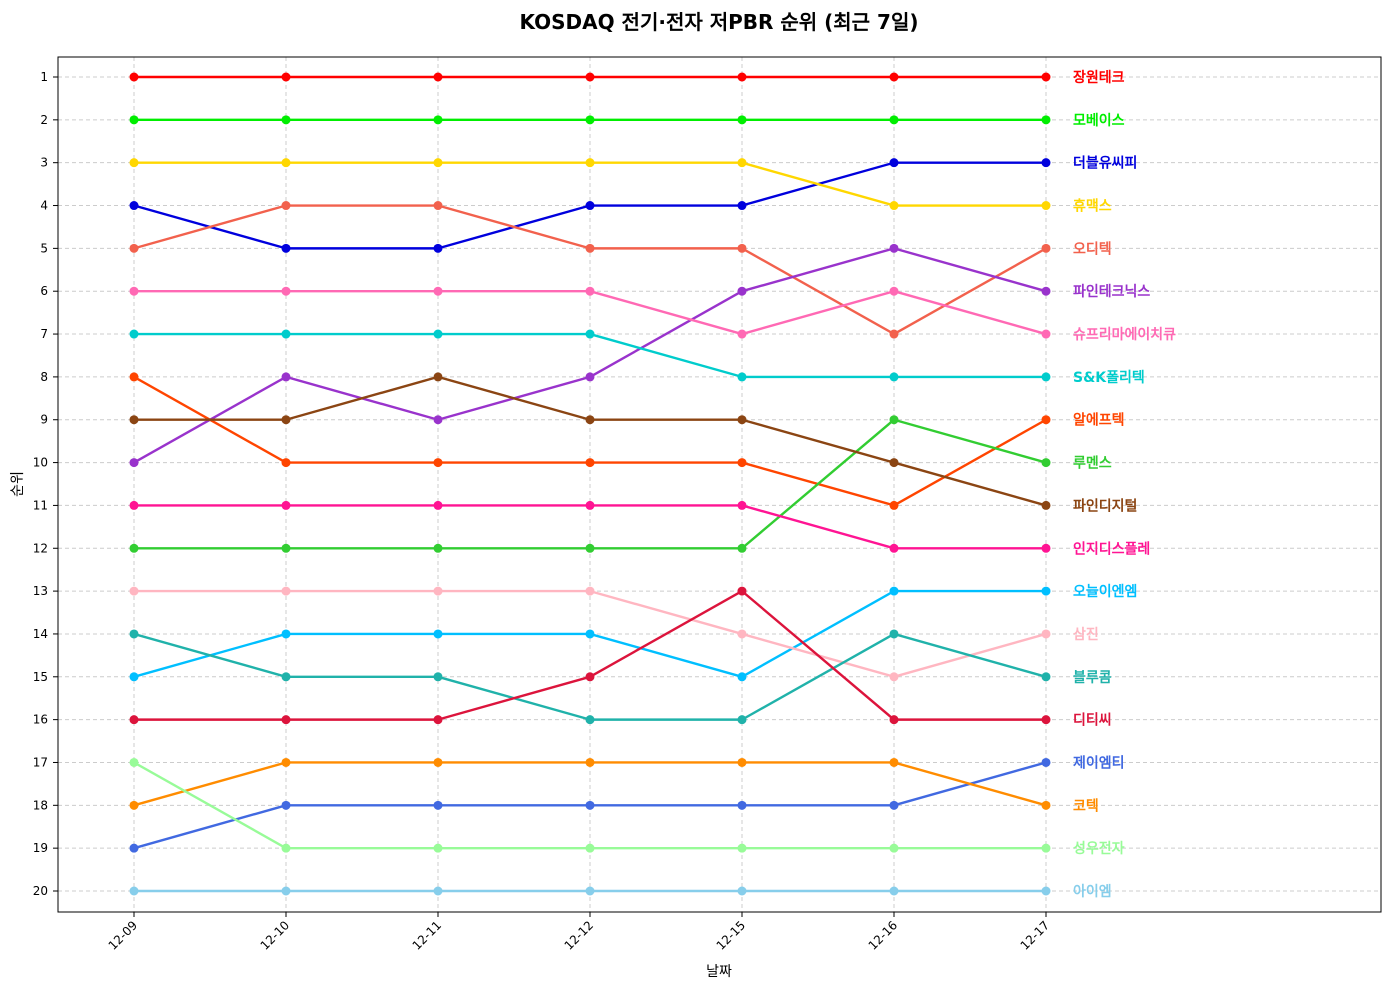  I want to click on y-tick-label: 11, so click(40, 505).